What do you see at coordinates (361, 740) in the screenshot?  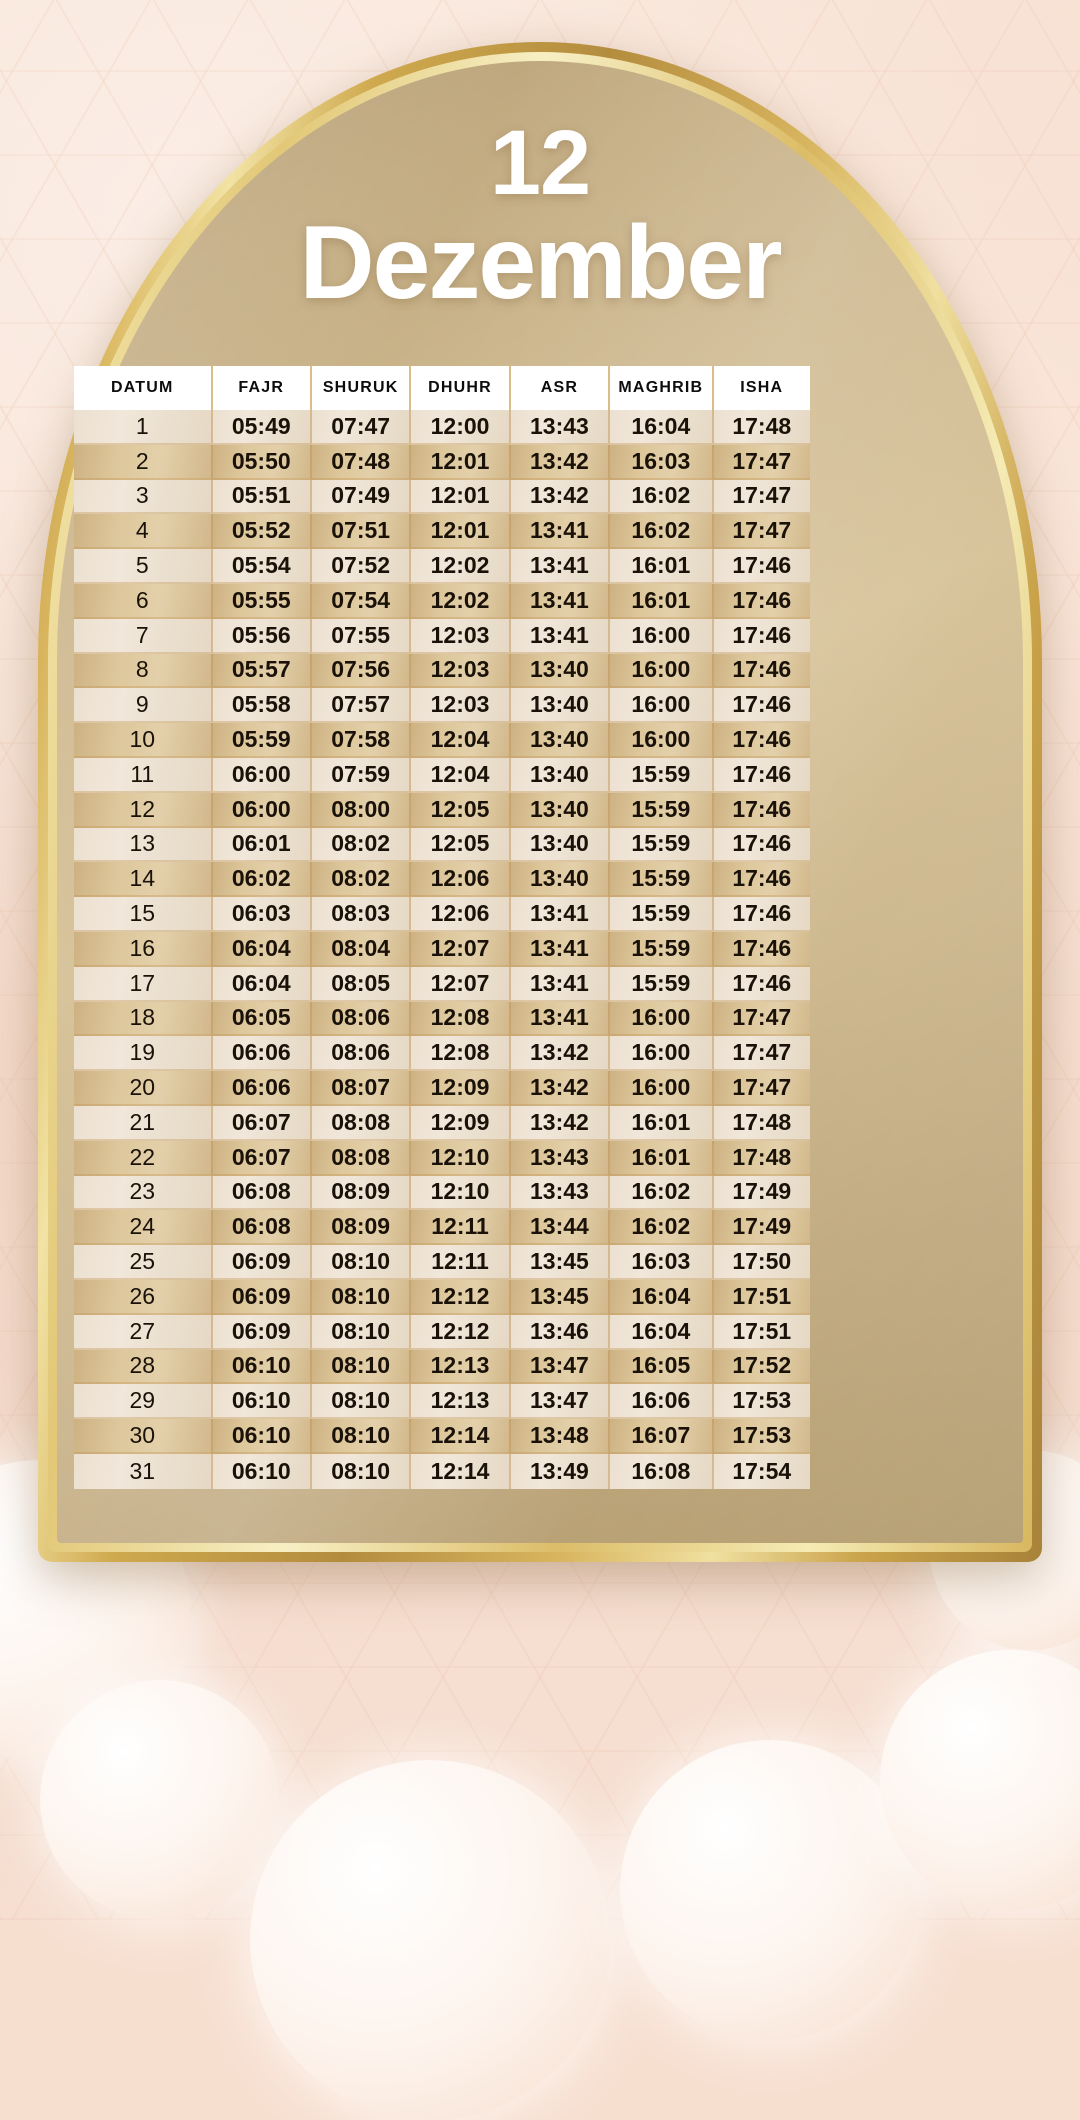 I see `cell-shuruk: 07:58` at bounding box center [361, 740].